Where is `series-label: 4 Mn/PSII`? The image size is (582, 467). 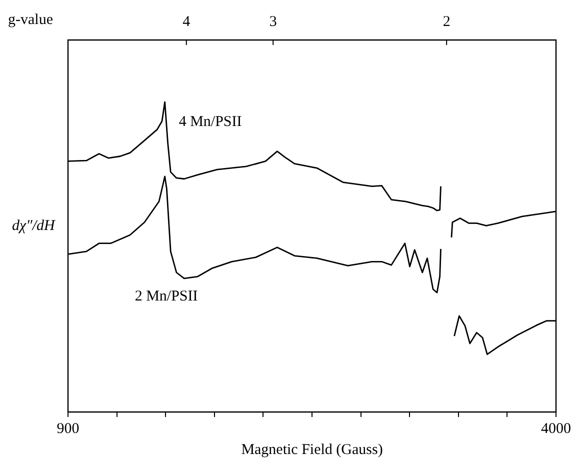 series-label: 4 Mn/PSII is located at coordinates (210, 122).